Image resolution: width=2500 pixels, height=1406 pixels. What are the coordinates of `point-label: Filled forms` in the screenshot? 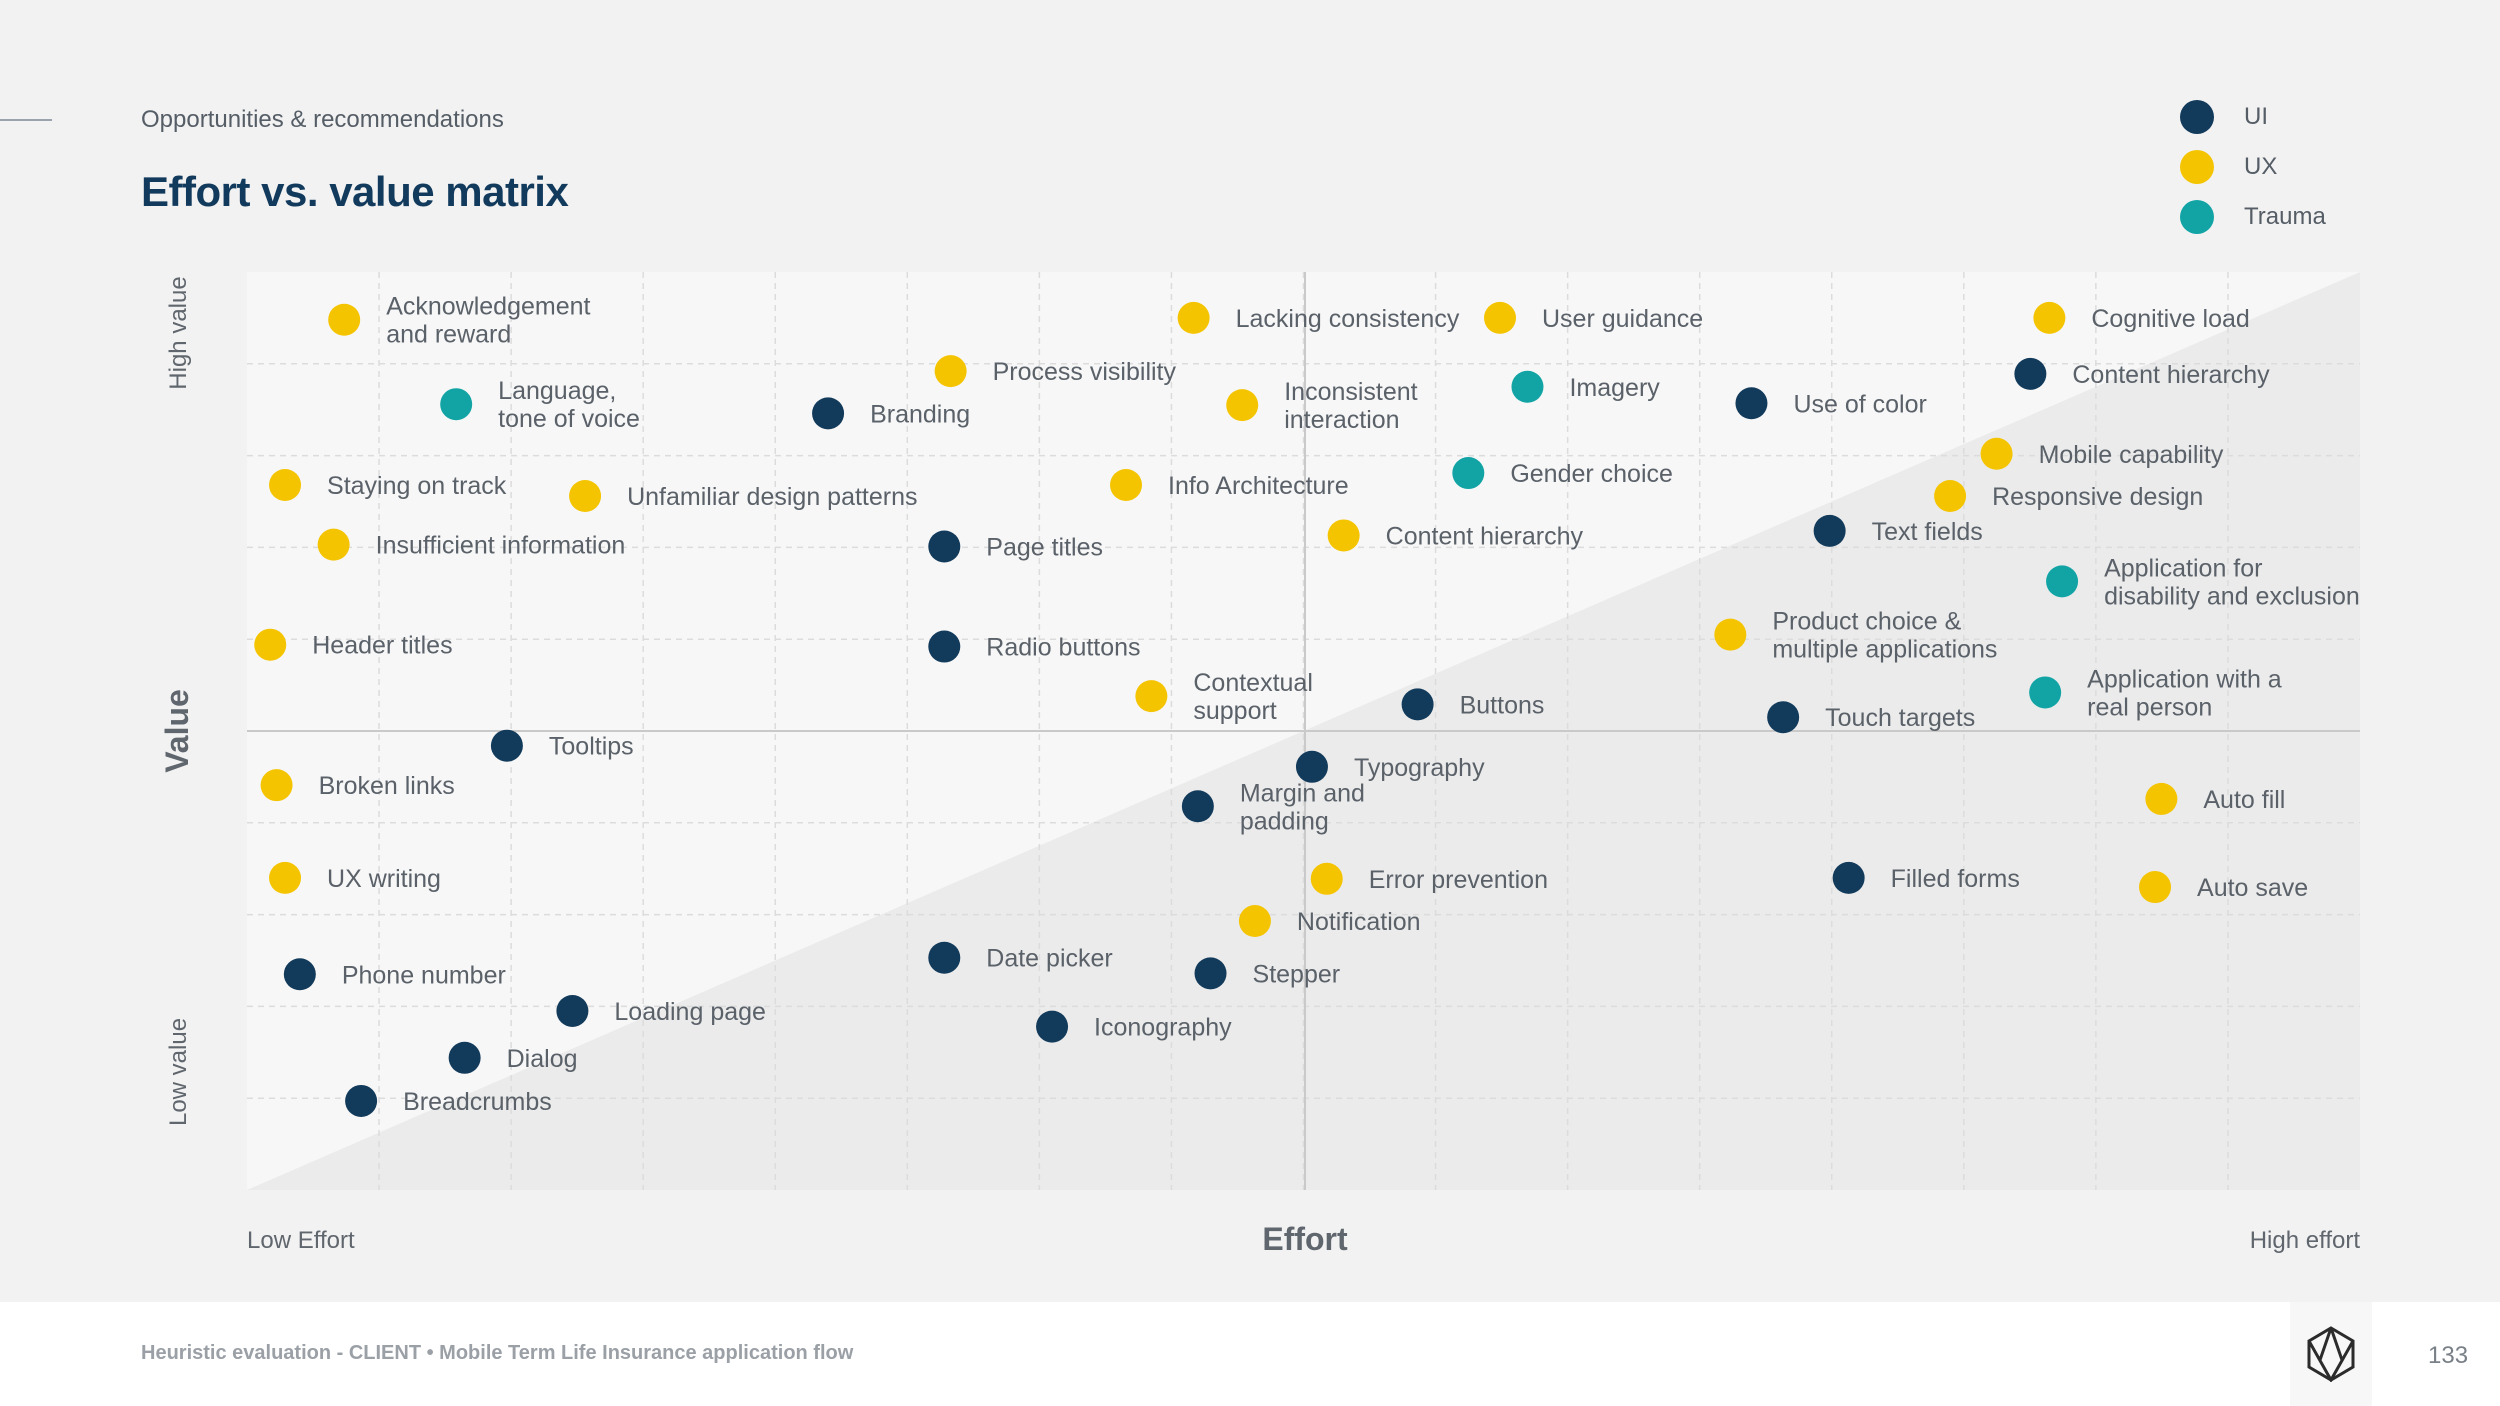 It's located at (1955, 879).